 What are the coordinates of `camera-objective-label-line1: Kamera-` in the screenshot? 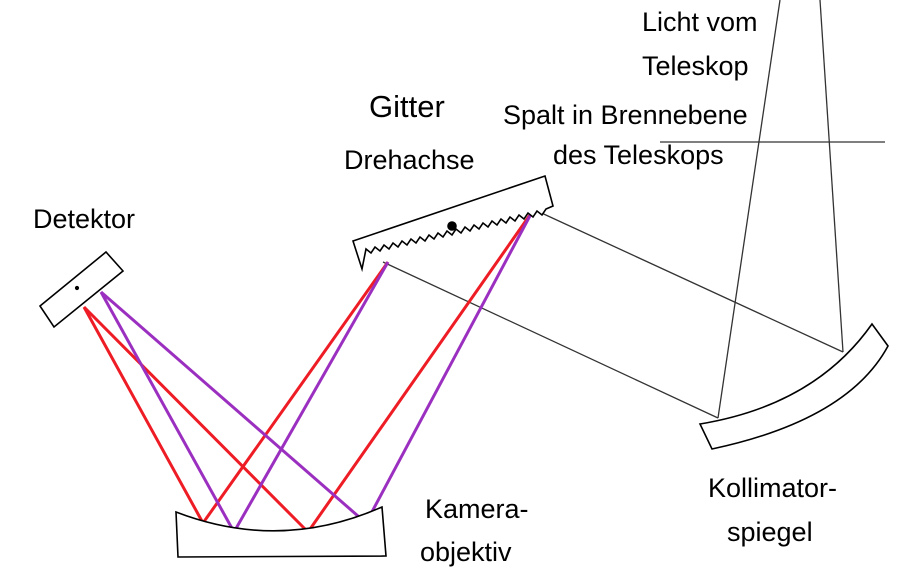 It's located at (477, 509).